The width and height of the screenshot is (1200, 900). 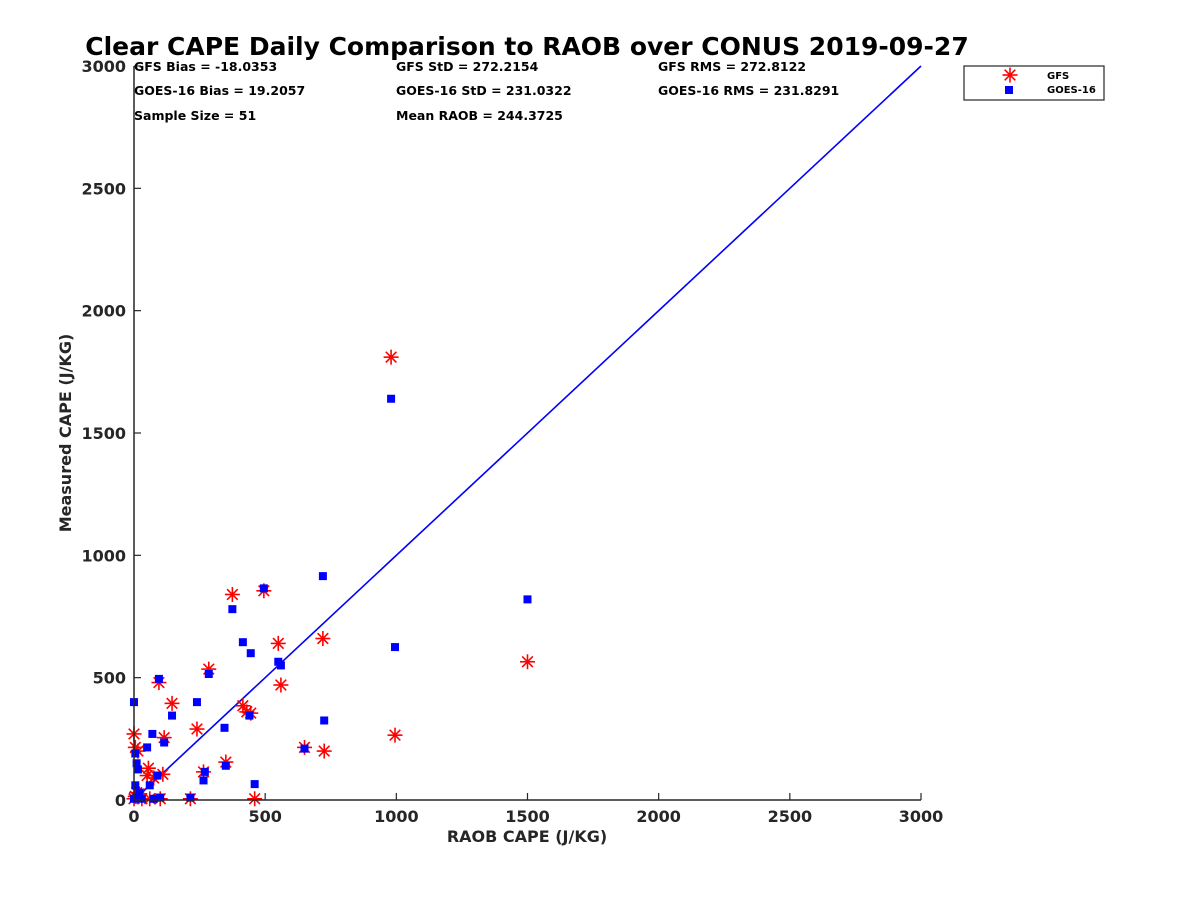 I want to click on legend-marker-gfs, so click(x=1010, y=75).